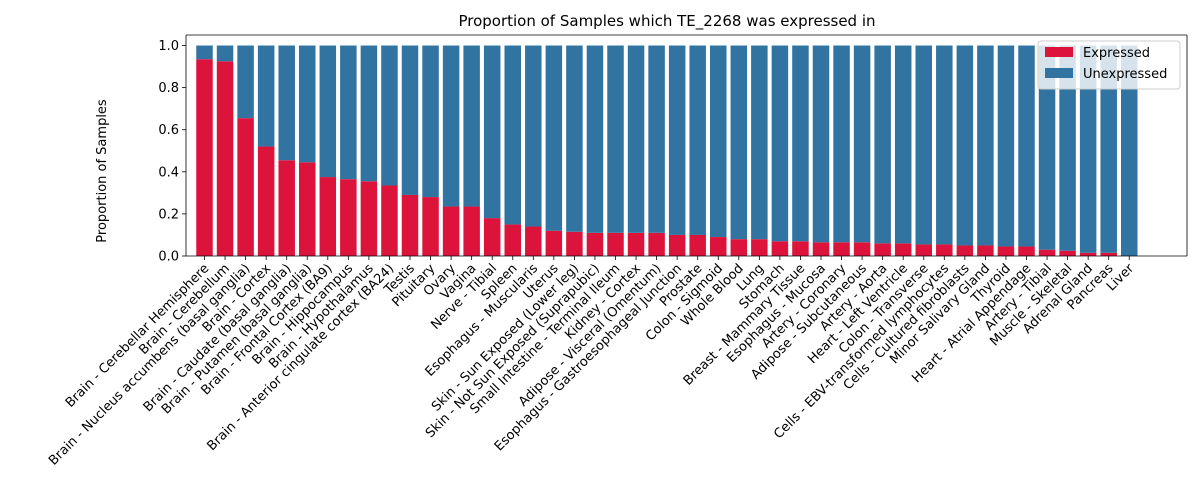 The image size is (1200, 504). Describe the element at coordinates (102, 171) in the screenshot. I see `y-axis-label: Proportion of Samples` at that location.